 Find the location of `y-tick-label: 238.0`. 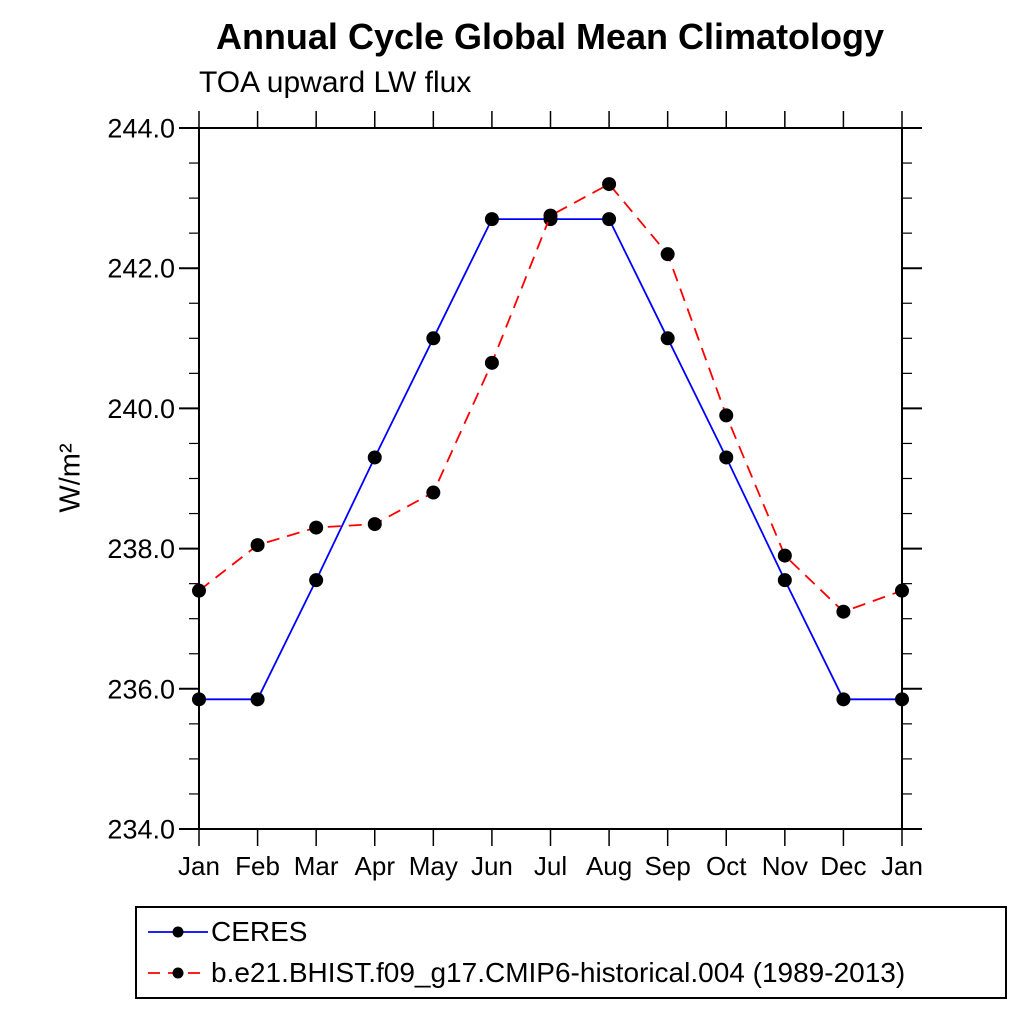

y-tick-label: 238.0 is located at coordinates (141, 549).